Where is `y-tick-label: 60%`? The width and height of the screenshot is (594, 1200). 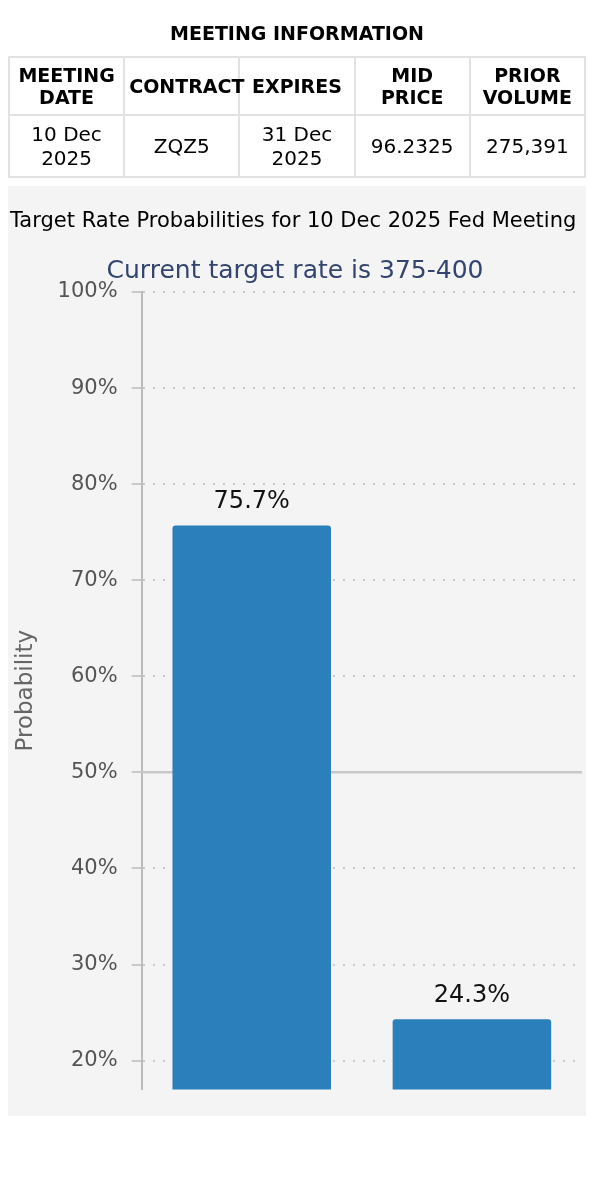 y-tick-label: 60% is located at coordinates (94, 674).